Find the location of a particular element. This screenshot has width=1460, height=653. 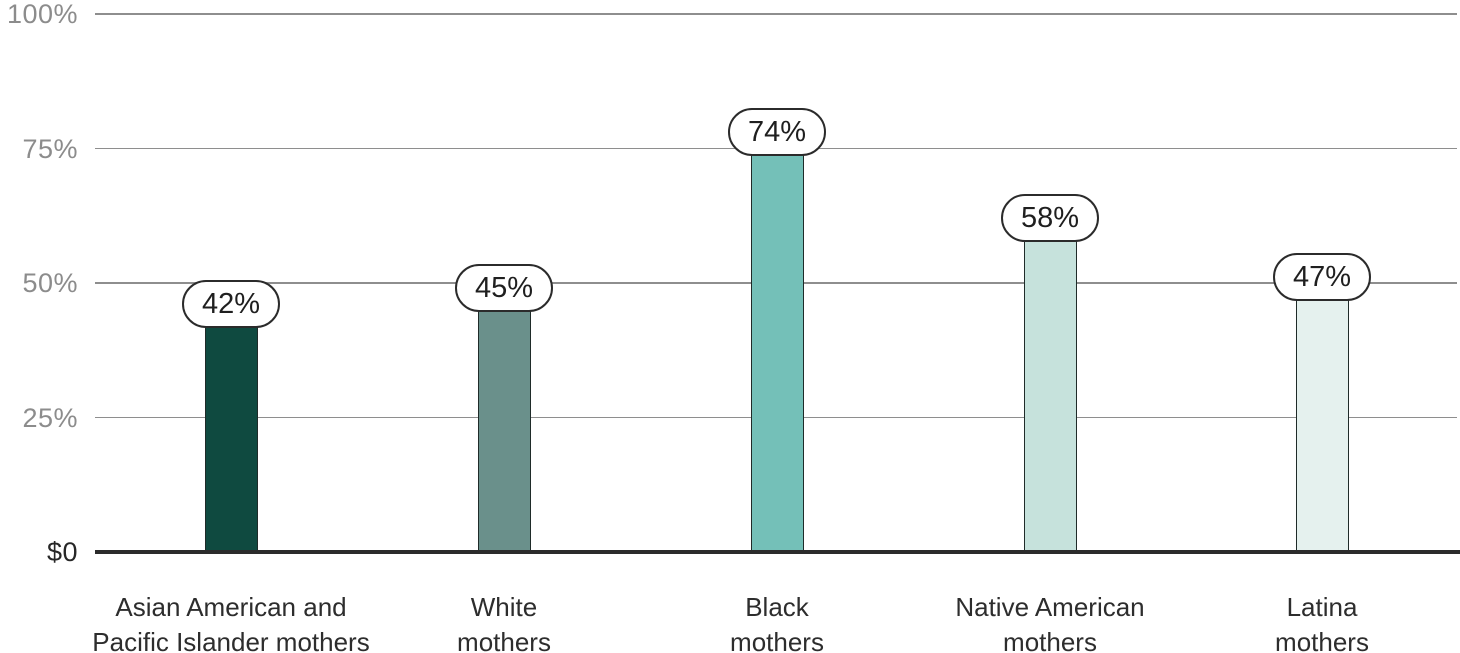

value-label-text: 47% is located at coordinates (1322, 276).